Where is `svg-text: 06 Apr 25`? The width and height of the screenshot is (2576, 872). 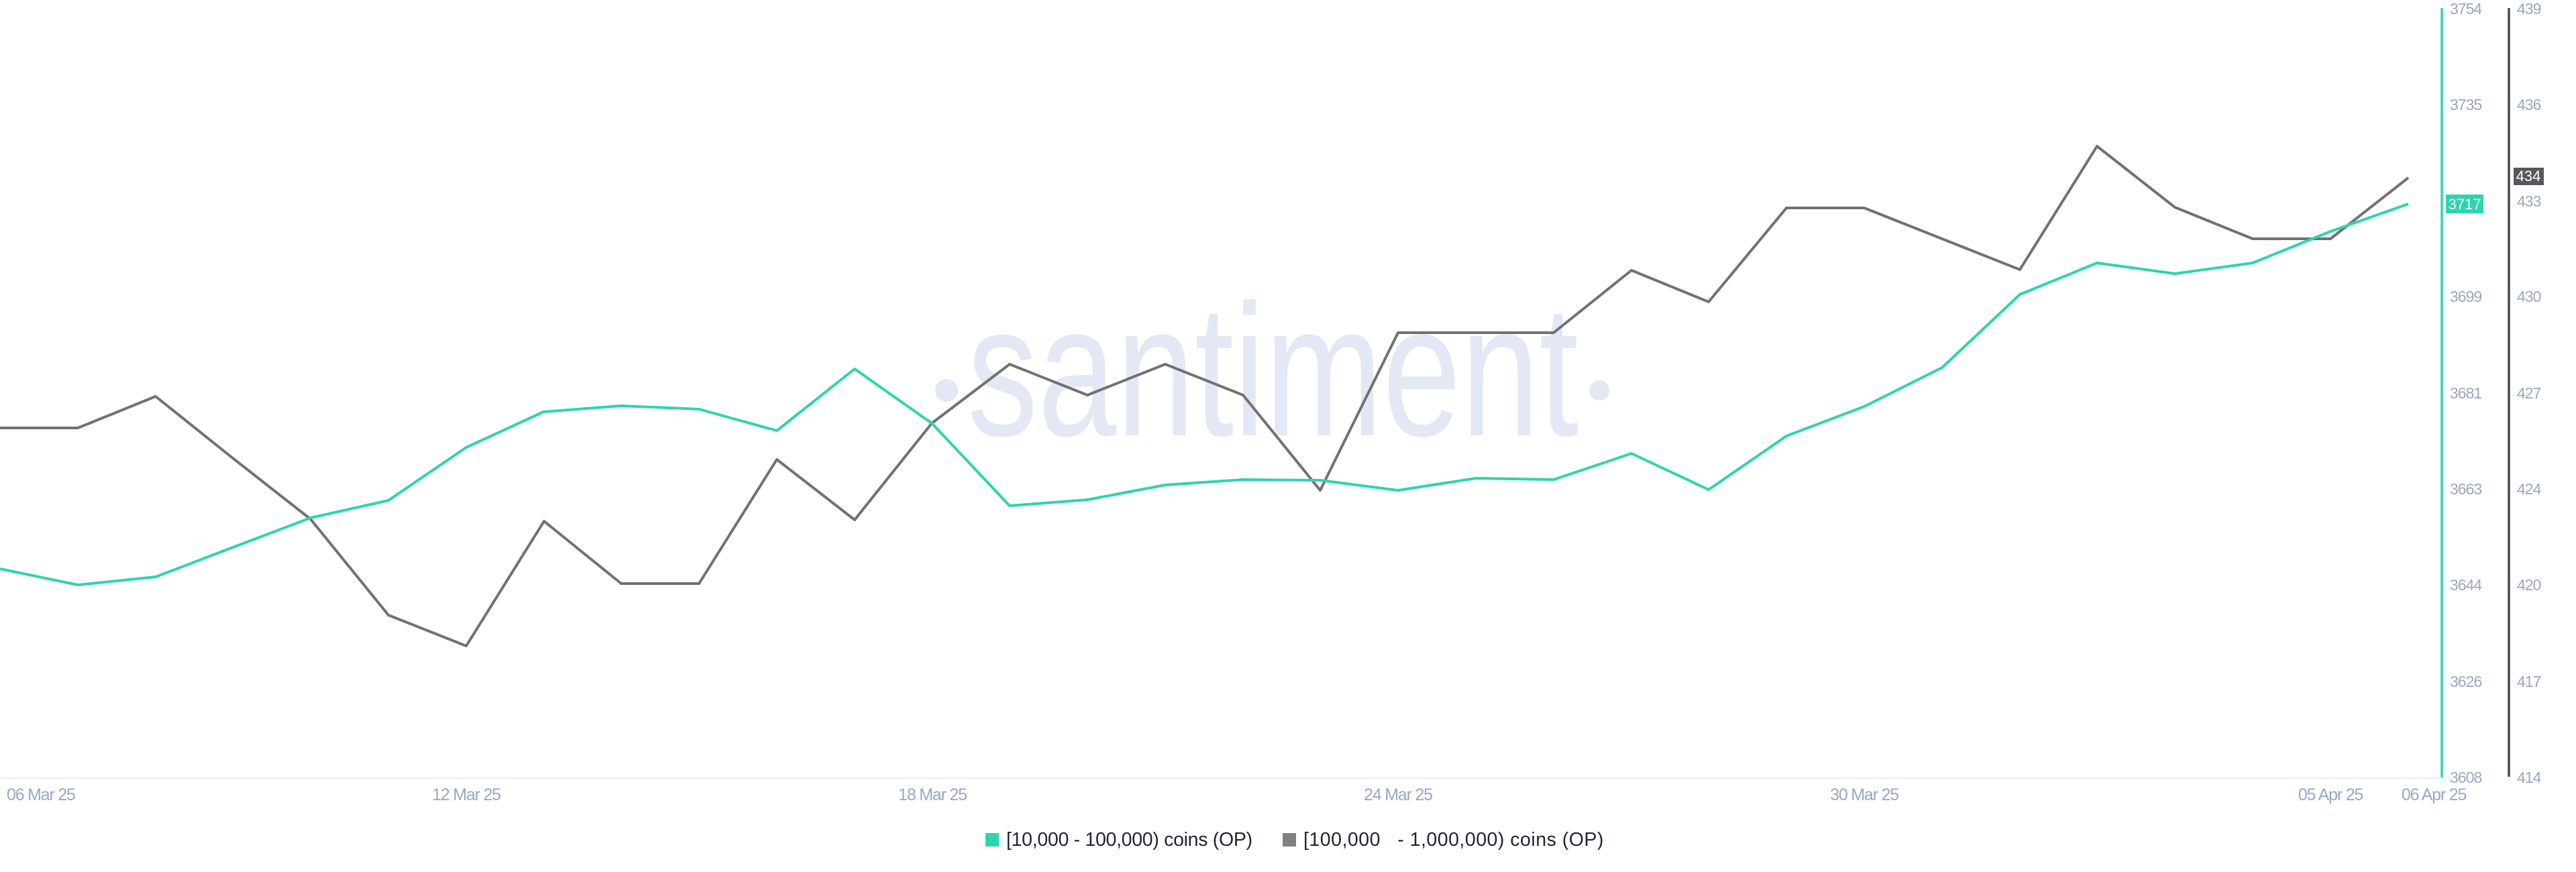
svg-text: 06 Apr 25 is located at coordinates (2434, 795).